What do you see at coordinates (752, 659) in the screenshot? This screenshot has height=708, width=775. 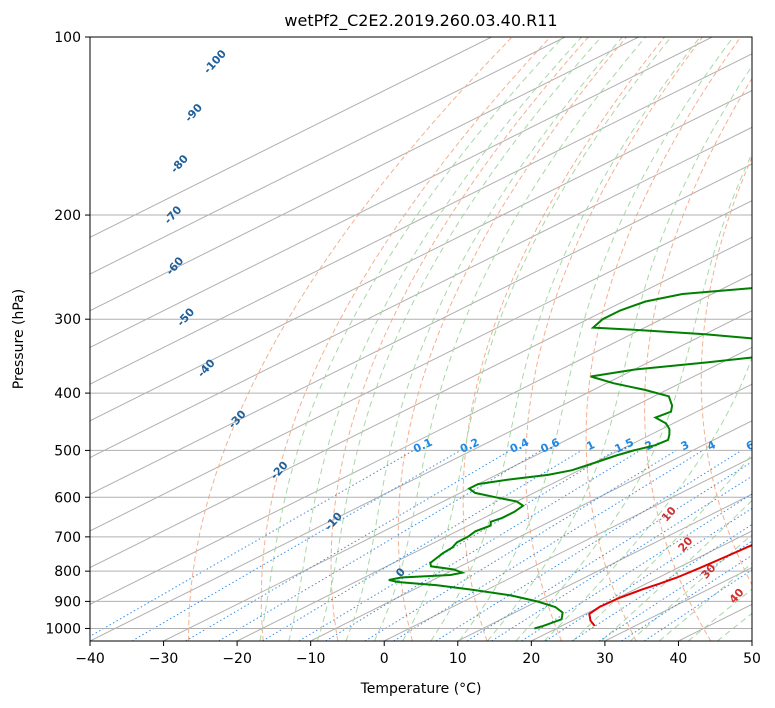 I see `x-tick-label: 50` at bounding box center [752, 659].